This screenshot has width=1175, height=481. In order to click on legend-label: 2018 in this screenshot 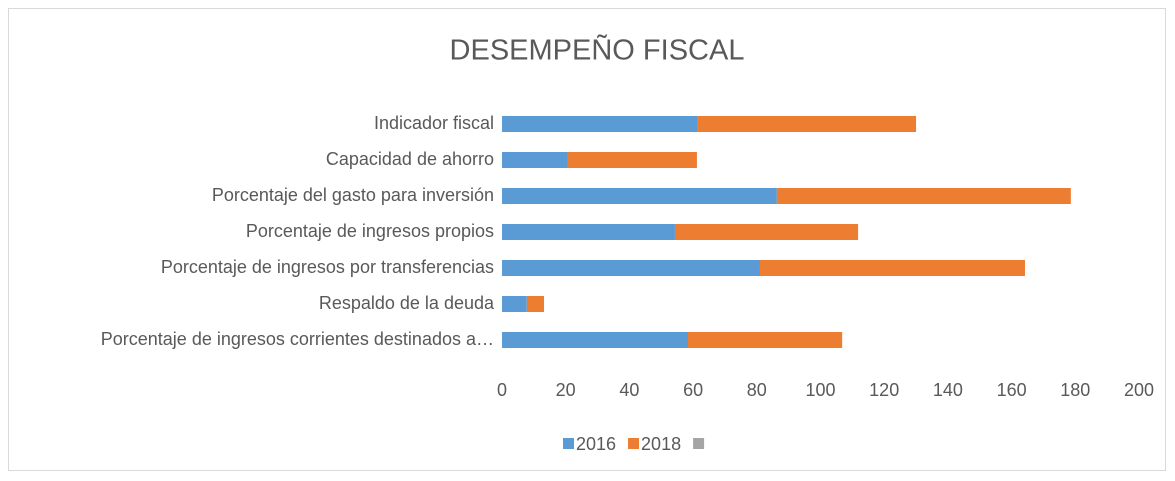, I will do `click(661, 444)`.